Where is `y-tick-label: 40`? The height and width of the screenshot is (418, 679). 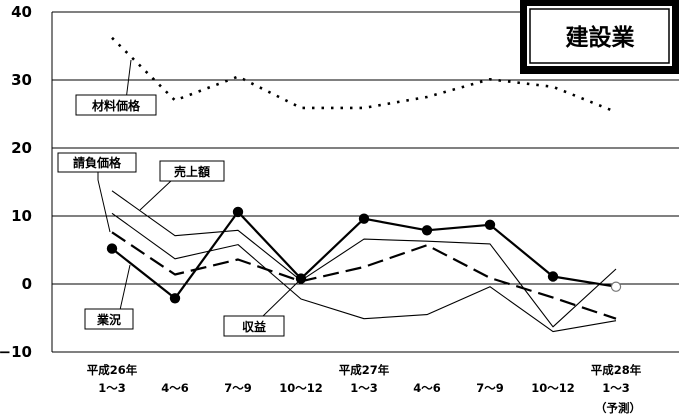
y-tick-label: 40 is located at coordinates (21, 12).